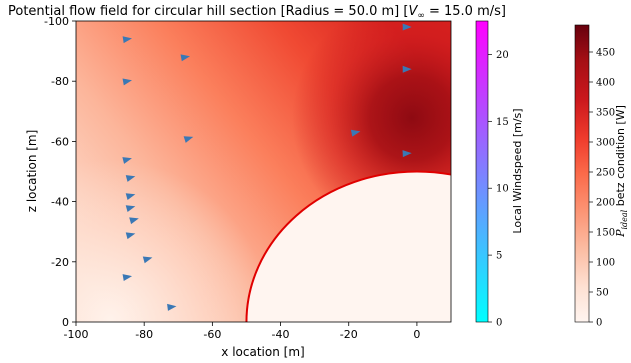 The height and width of the screenshot is (363, 631). What do you see at coordinates (242, 331) in the screenshot?
I see `x-axis-ticks: -100 -80 -60 -40 -20 0` at bounding box center [242, 331].